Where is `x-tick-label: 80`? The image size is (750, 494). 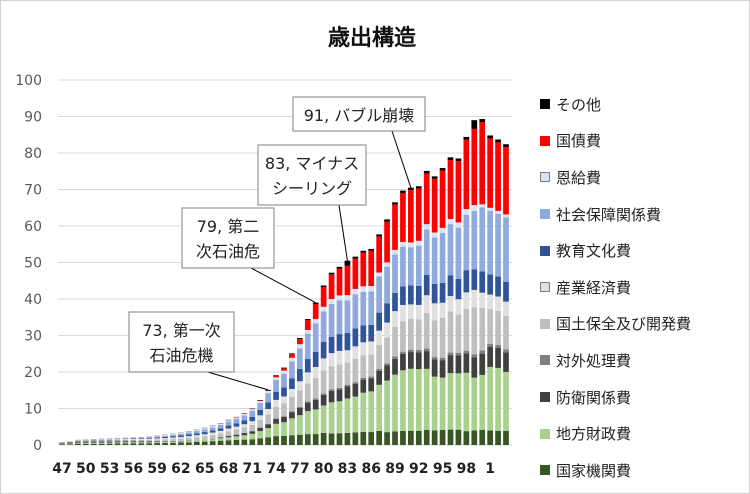 x-tick-label: 80 is located at coordinates (324, 469).